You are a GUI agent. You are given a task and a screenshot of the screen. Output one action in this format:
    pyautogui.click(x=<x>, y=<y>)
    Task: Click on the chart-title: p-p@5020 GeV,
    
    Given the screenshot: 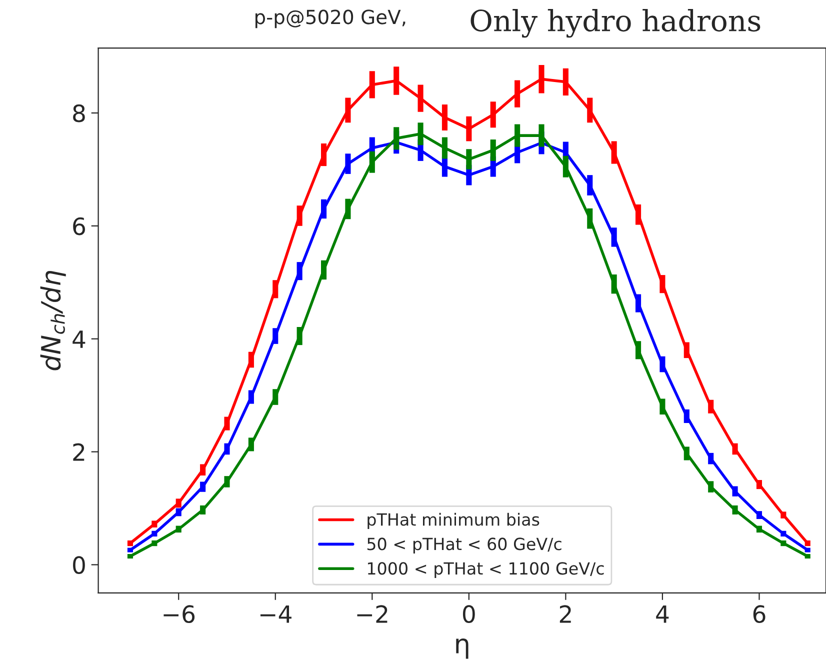 What is the action you would take?
    pyautogui.click(x=331, y=19)
    